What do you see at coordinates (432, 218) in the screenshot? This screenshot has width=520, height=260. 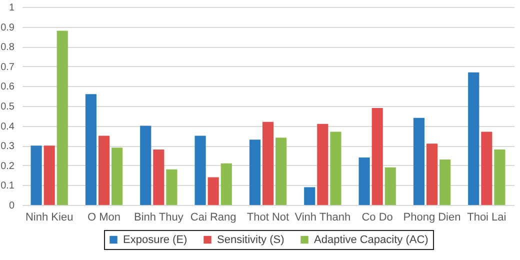 I see `x-tick-label: Phong Dien` at bounding box center [432, 218].